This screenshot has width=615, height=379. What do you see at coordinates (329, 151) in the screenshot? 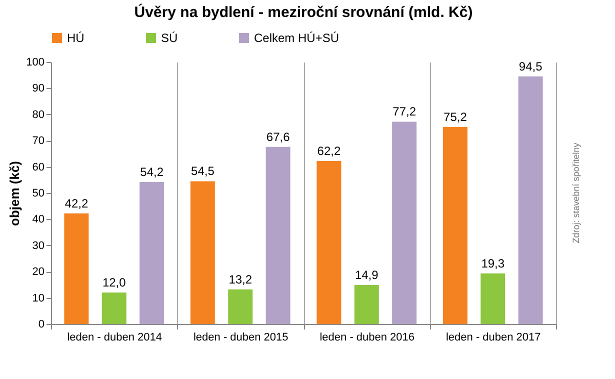
I see `data-label: 62,2` at bounding box center [329, 151].